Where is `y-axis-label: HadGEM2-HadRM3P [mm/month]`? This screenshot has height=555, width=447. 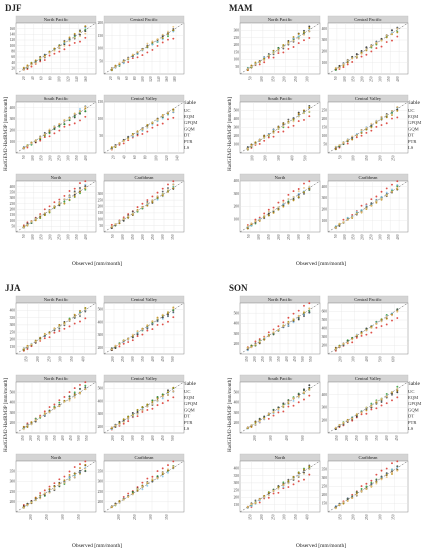
y-axis-label: HadGEM2-HadRM3P [mm/month] is located at coordinates (230, 415).